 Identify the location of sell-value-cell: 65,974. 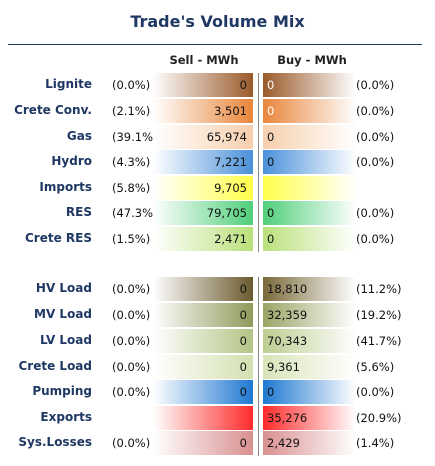
(203, 137).